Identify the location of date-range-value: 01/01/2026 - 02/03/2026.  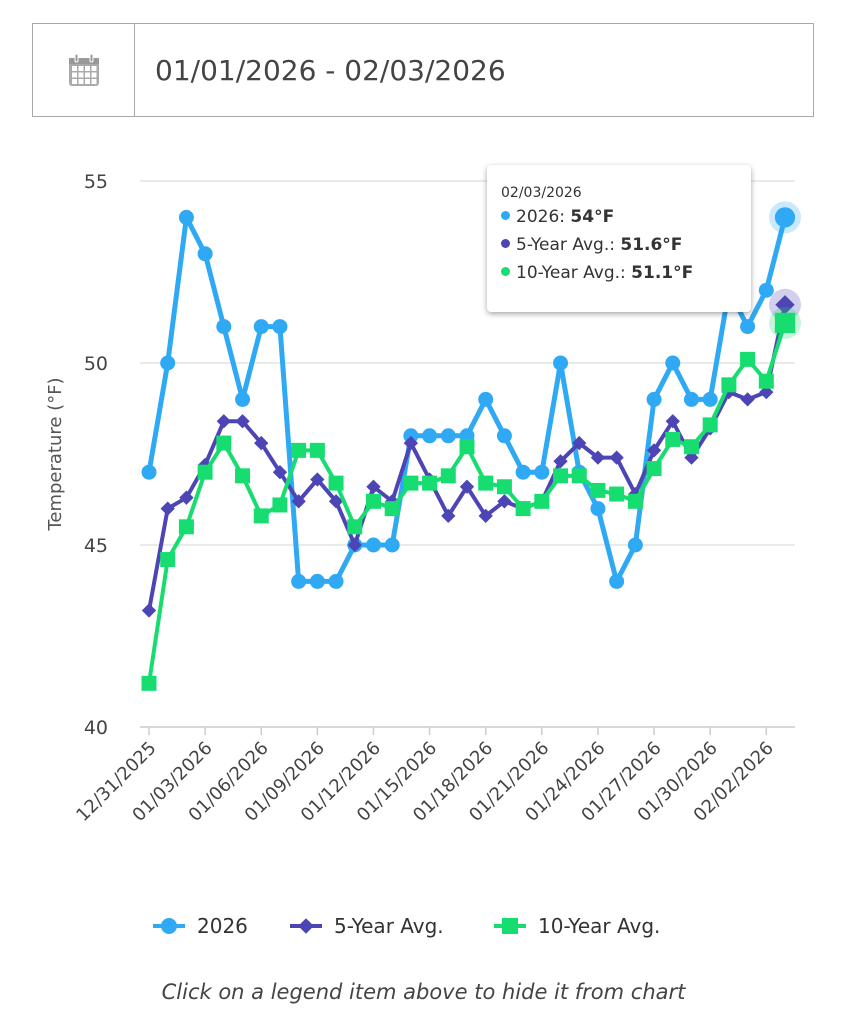
(330, 70).